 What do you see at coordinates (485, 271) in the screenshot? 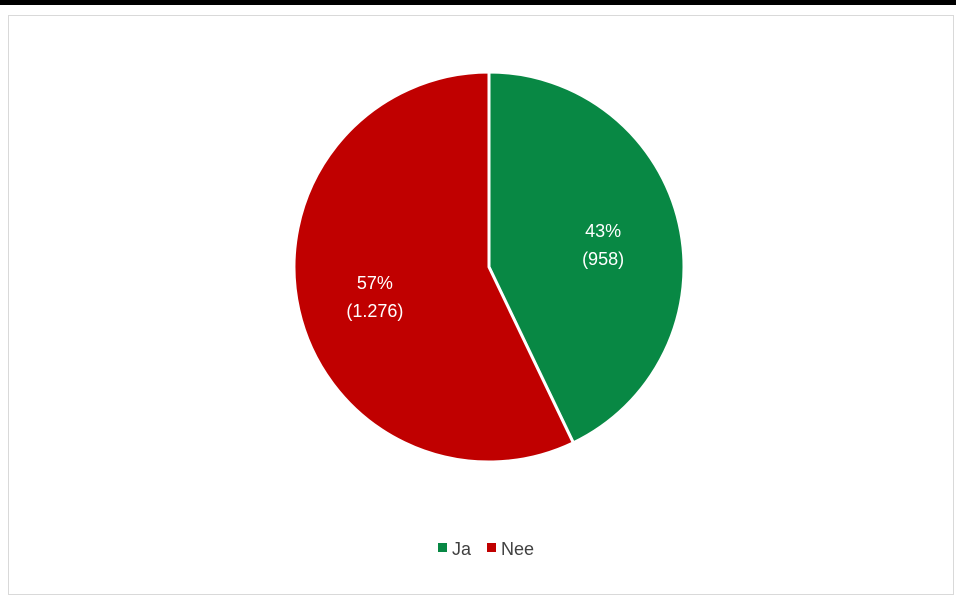
I see `slice-labels: 43% (958) 57% (1.276)` at bounding box center [485, 271].